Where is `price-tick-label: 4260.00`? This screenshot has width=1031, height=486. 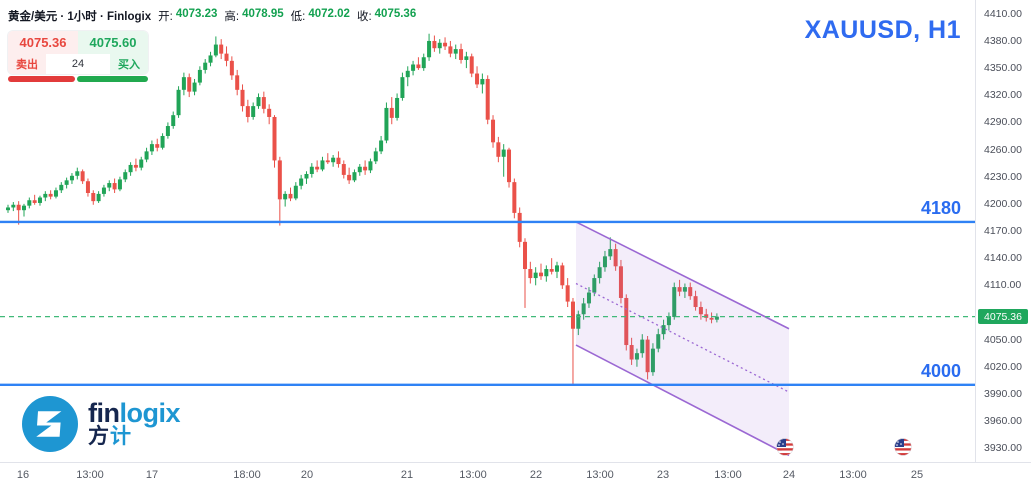 price-tick-label: 4260.00 is located at coordinates (1003, 149).